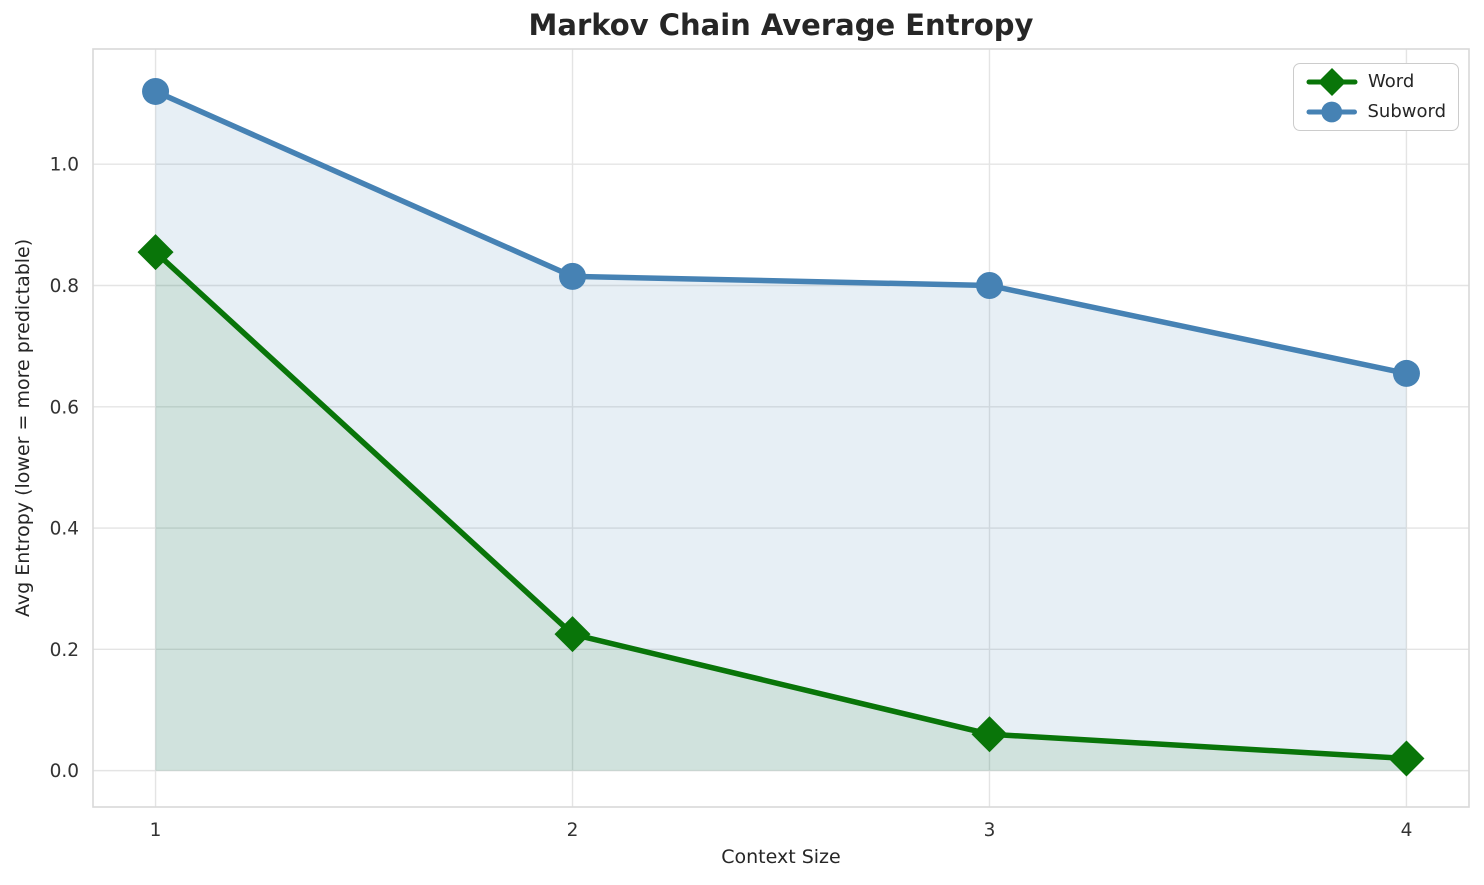 The image size is (1484, 885). I want to click on y-tick-label: 0.0, so click(64, 771).